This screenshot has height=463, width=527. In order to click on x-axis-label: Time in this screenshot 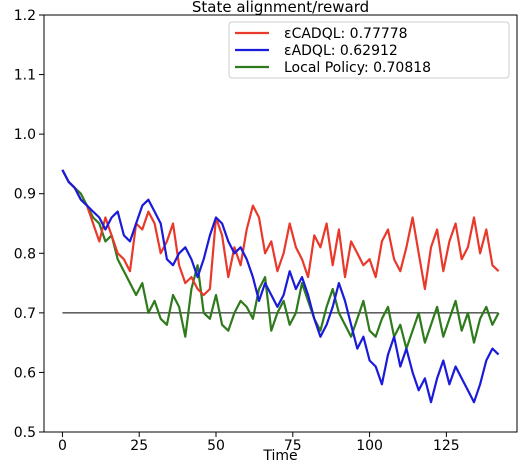, I will do `click(279, 455)`.